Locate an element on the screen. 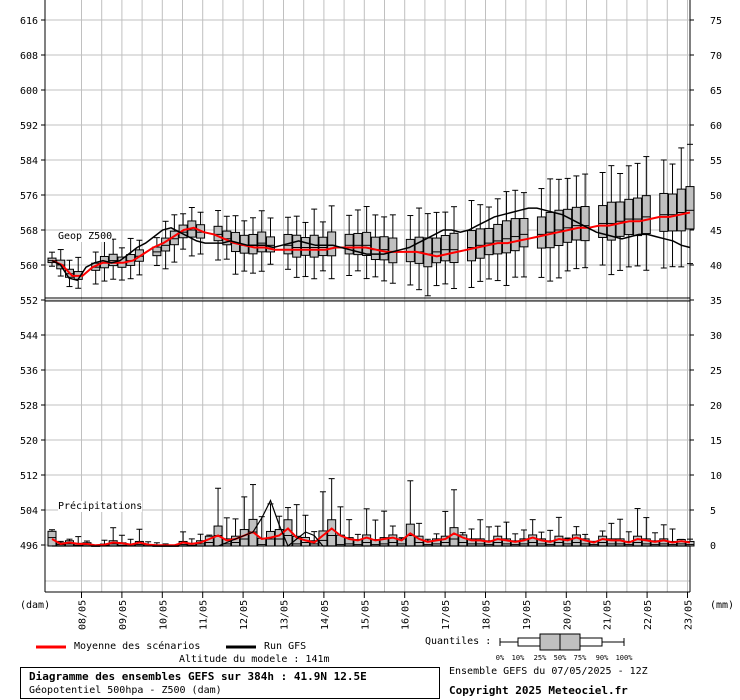 The height and width of the screenshot is (700, 740). left-tick-label: 560 is located at coordinates (29, 266).